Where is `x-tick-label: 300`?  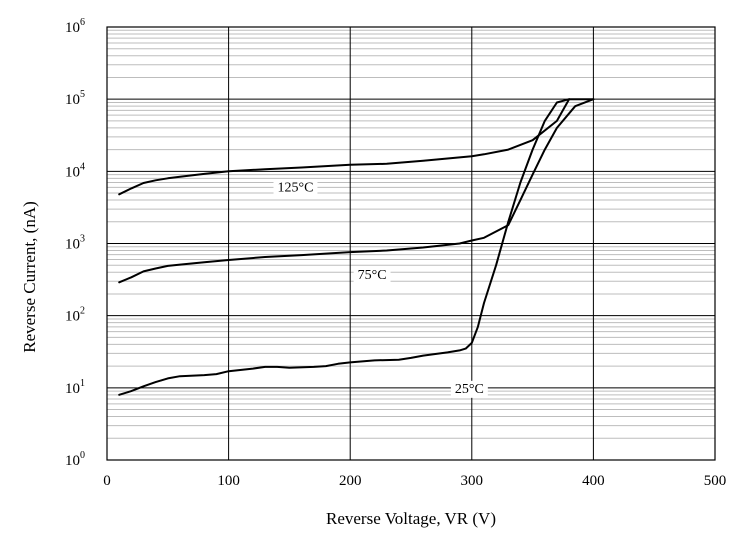 x-tick-label: 300 is located at coordinates (472, 481).